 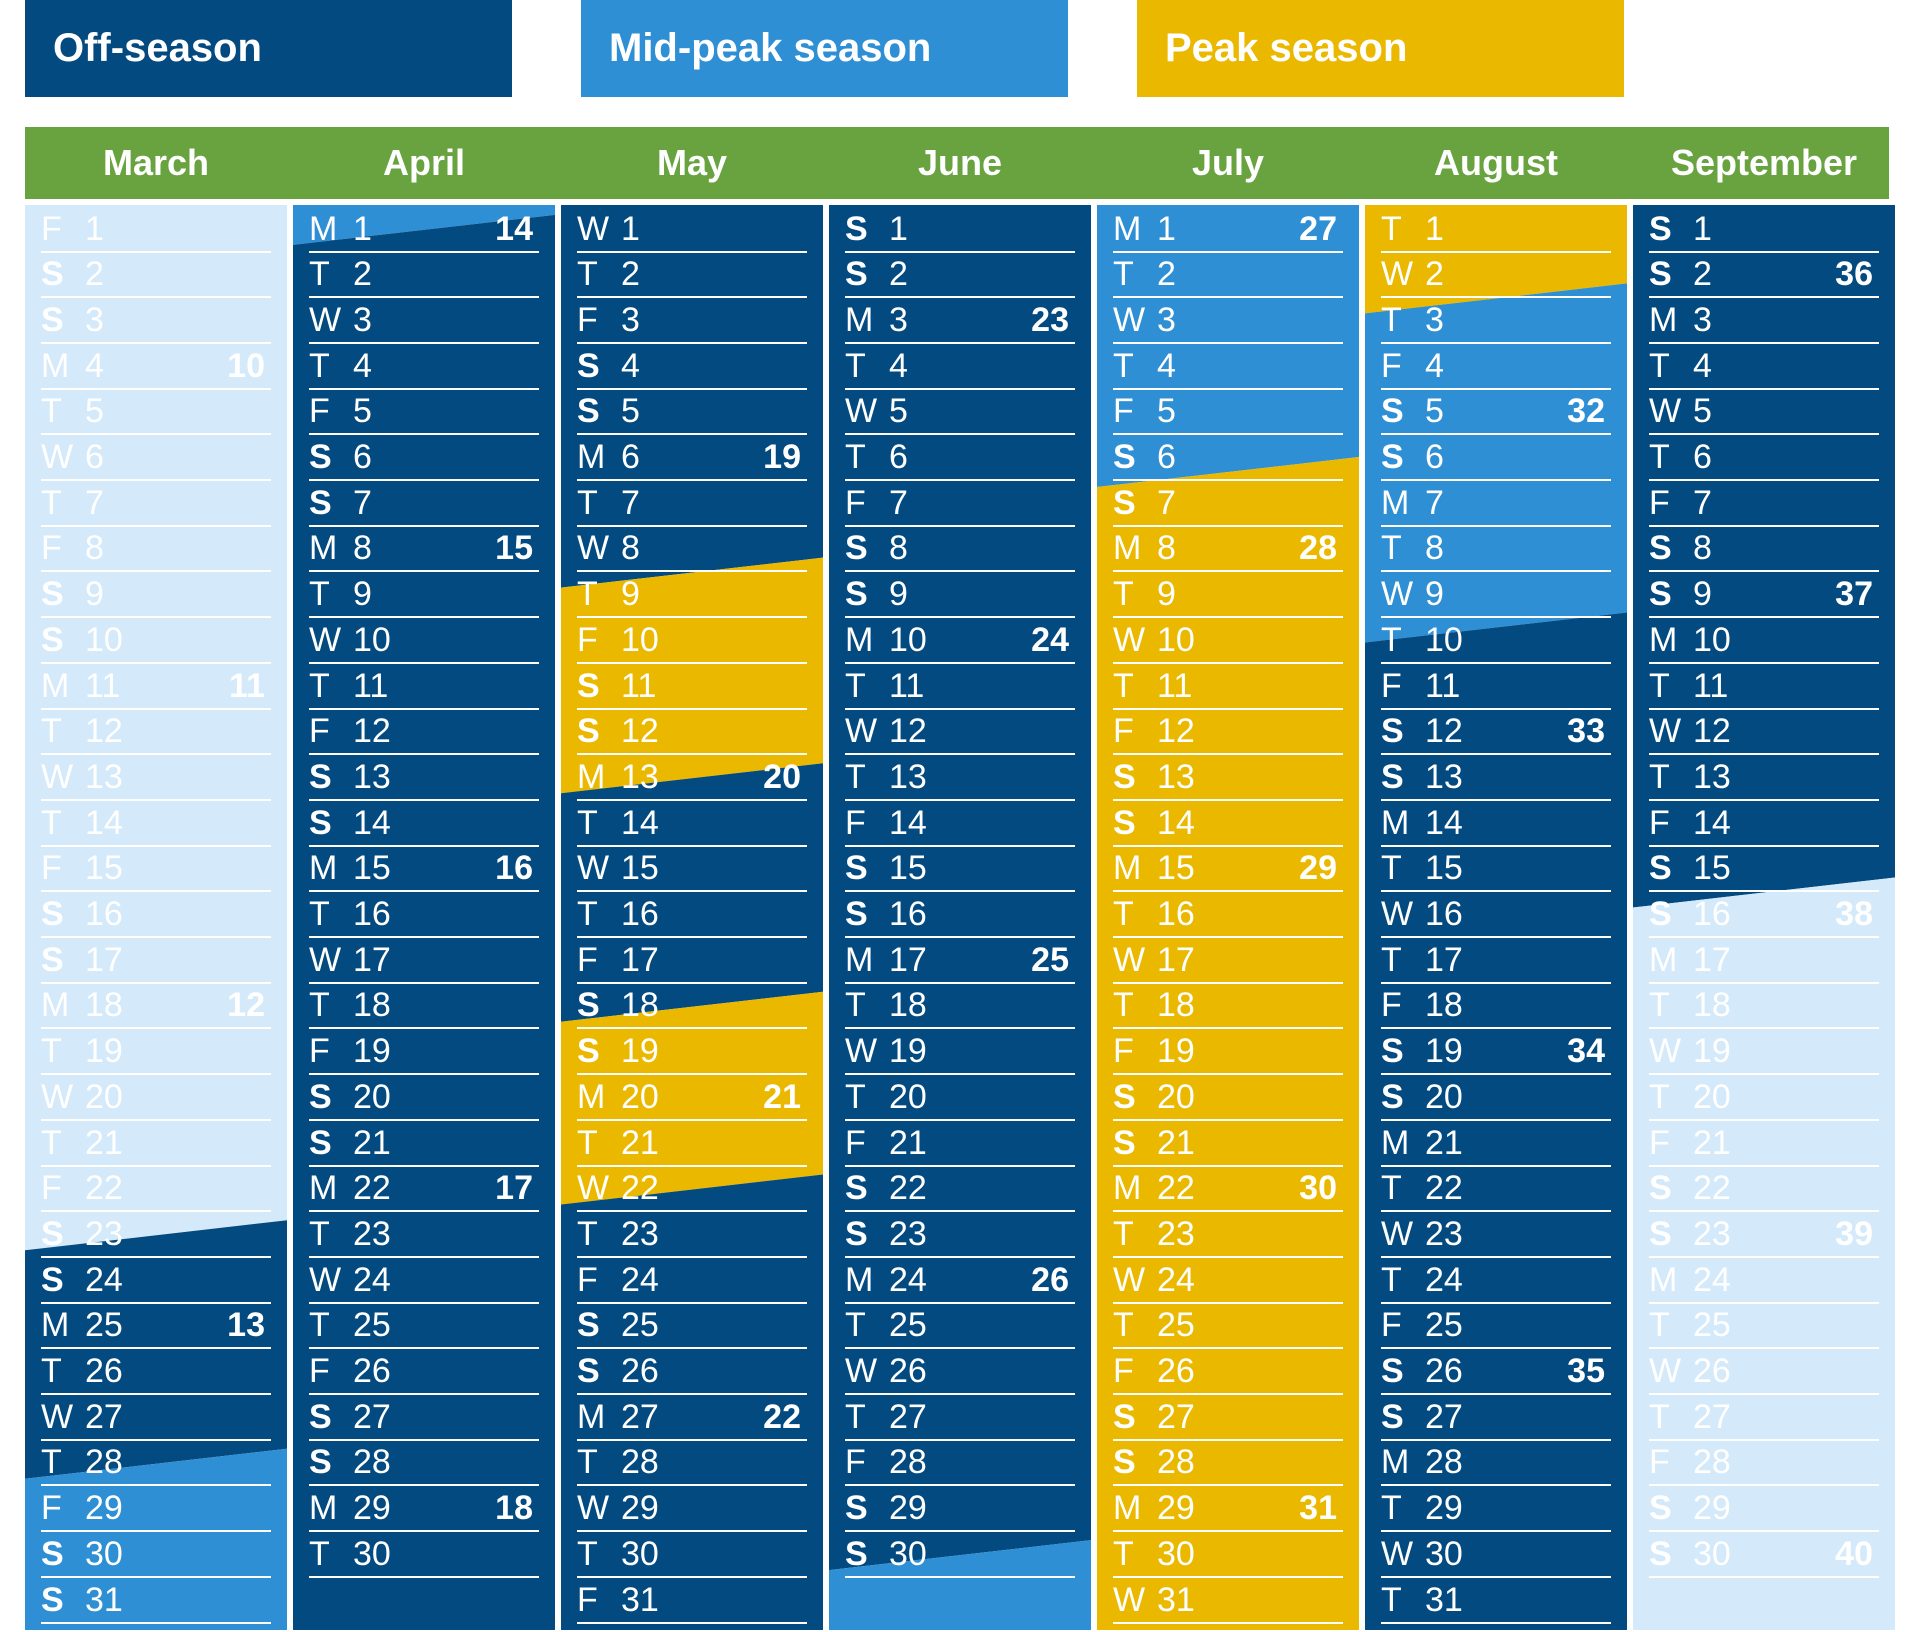 What do you see at coordinates (908, 1371) in the screenshot?
I see `day-number: 26` at bounding box center [908, 1371].